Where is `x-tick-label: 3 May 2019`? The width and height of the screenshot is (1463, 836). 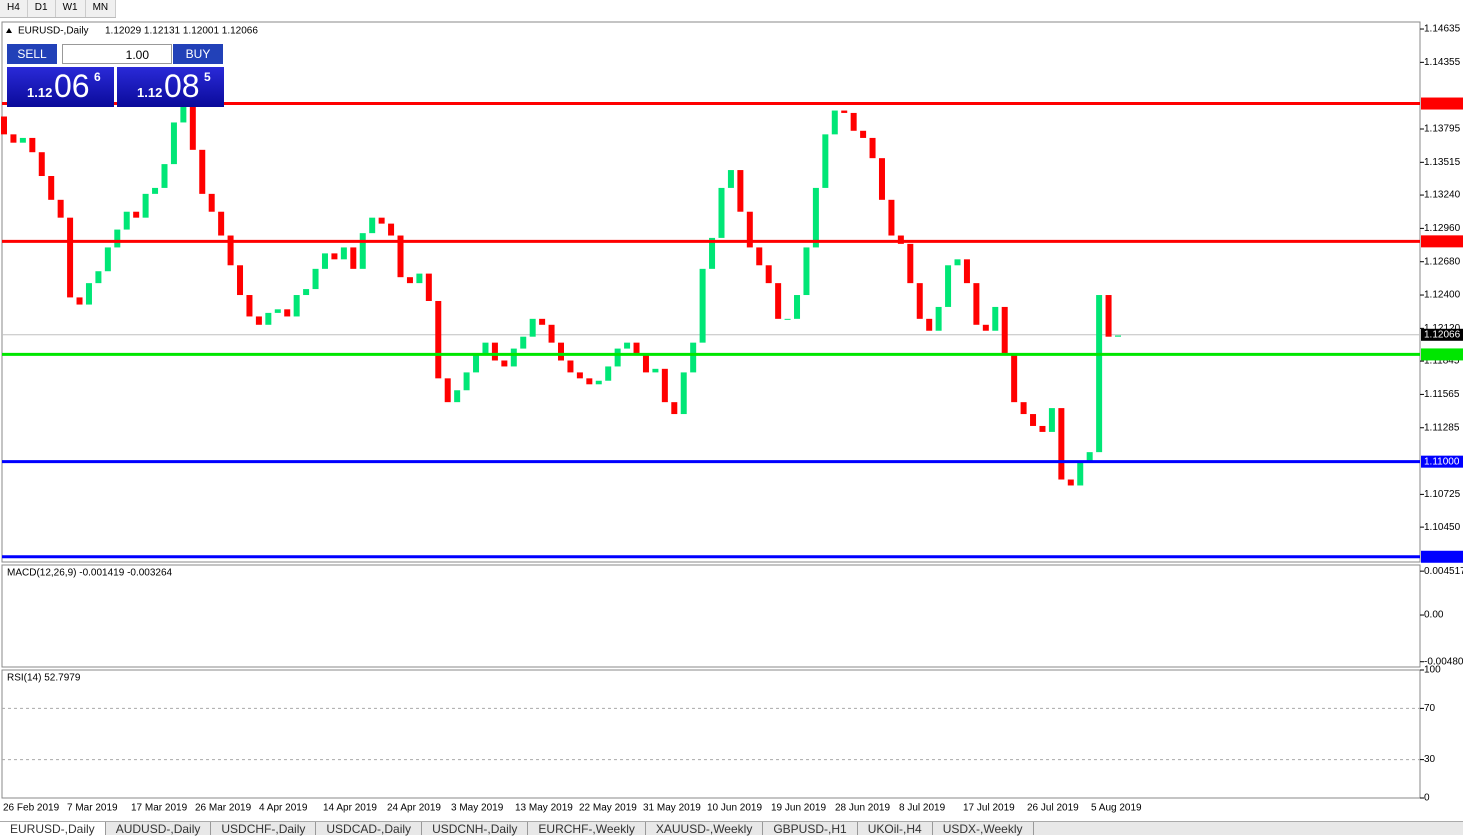 x-tick-label: 3 May 2019 is located at coordinates (477, 808).